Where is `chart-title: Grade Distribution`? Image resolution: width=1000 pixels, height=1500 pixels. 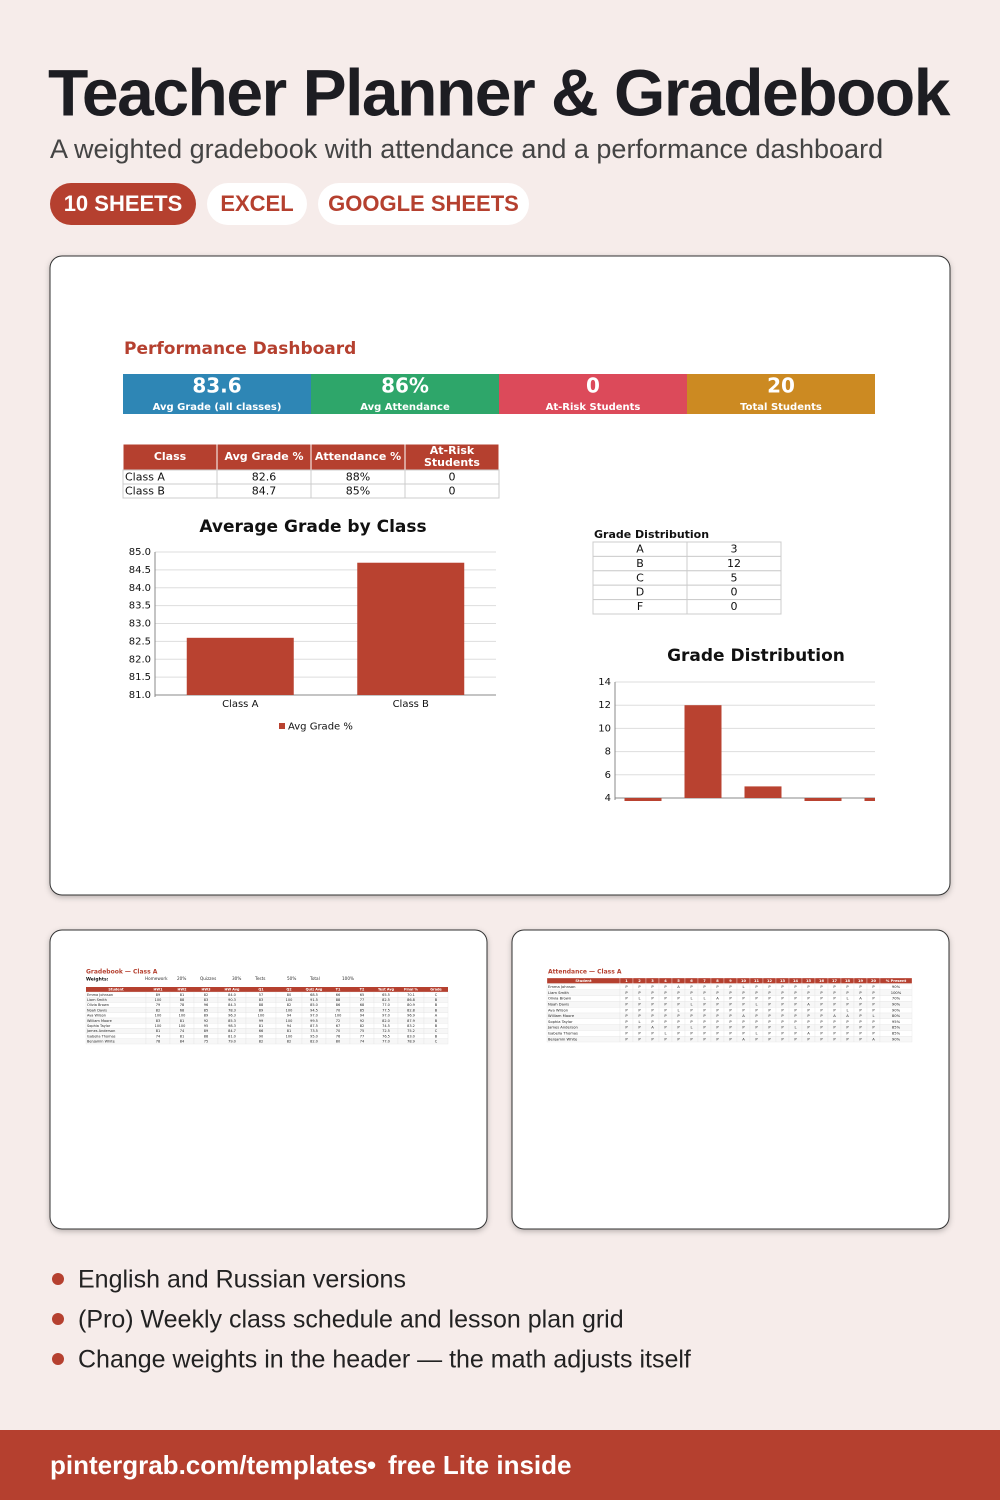 chart-title: Grade Distribution is located at coordinates (756, 656).